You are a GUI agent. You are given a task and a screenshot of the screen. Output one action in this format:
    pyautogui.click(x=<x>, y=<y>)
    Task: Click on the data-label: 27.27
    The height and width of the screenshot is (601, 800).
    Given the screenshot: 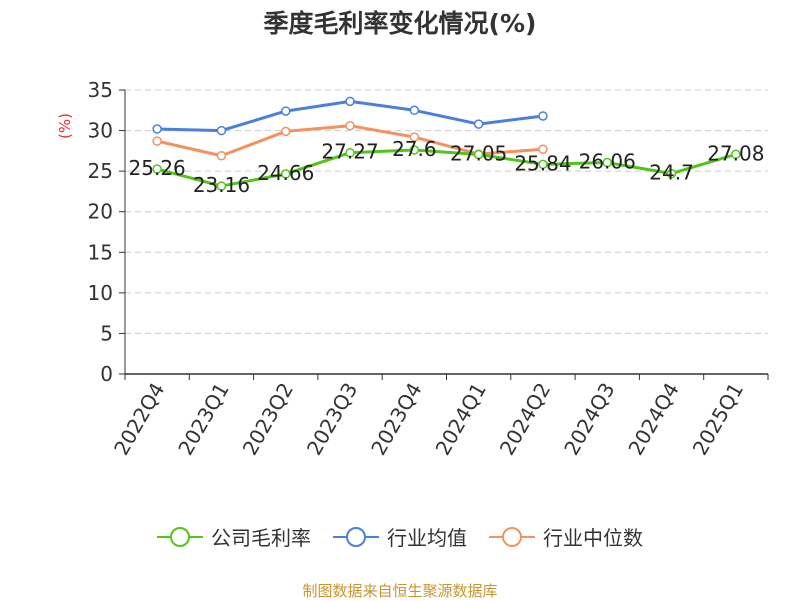 What is the action you would take?
    pyautogui.click(x=349, y=152)
    